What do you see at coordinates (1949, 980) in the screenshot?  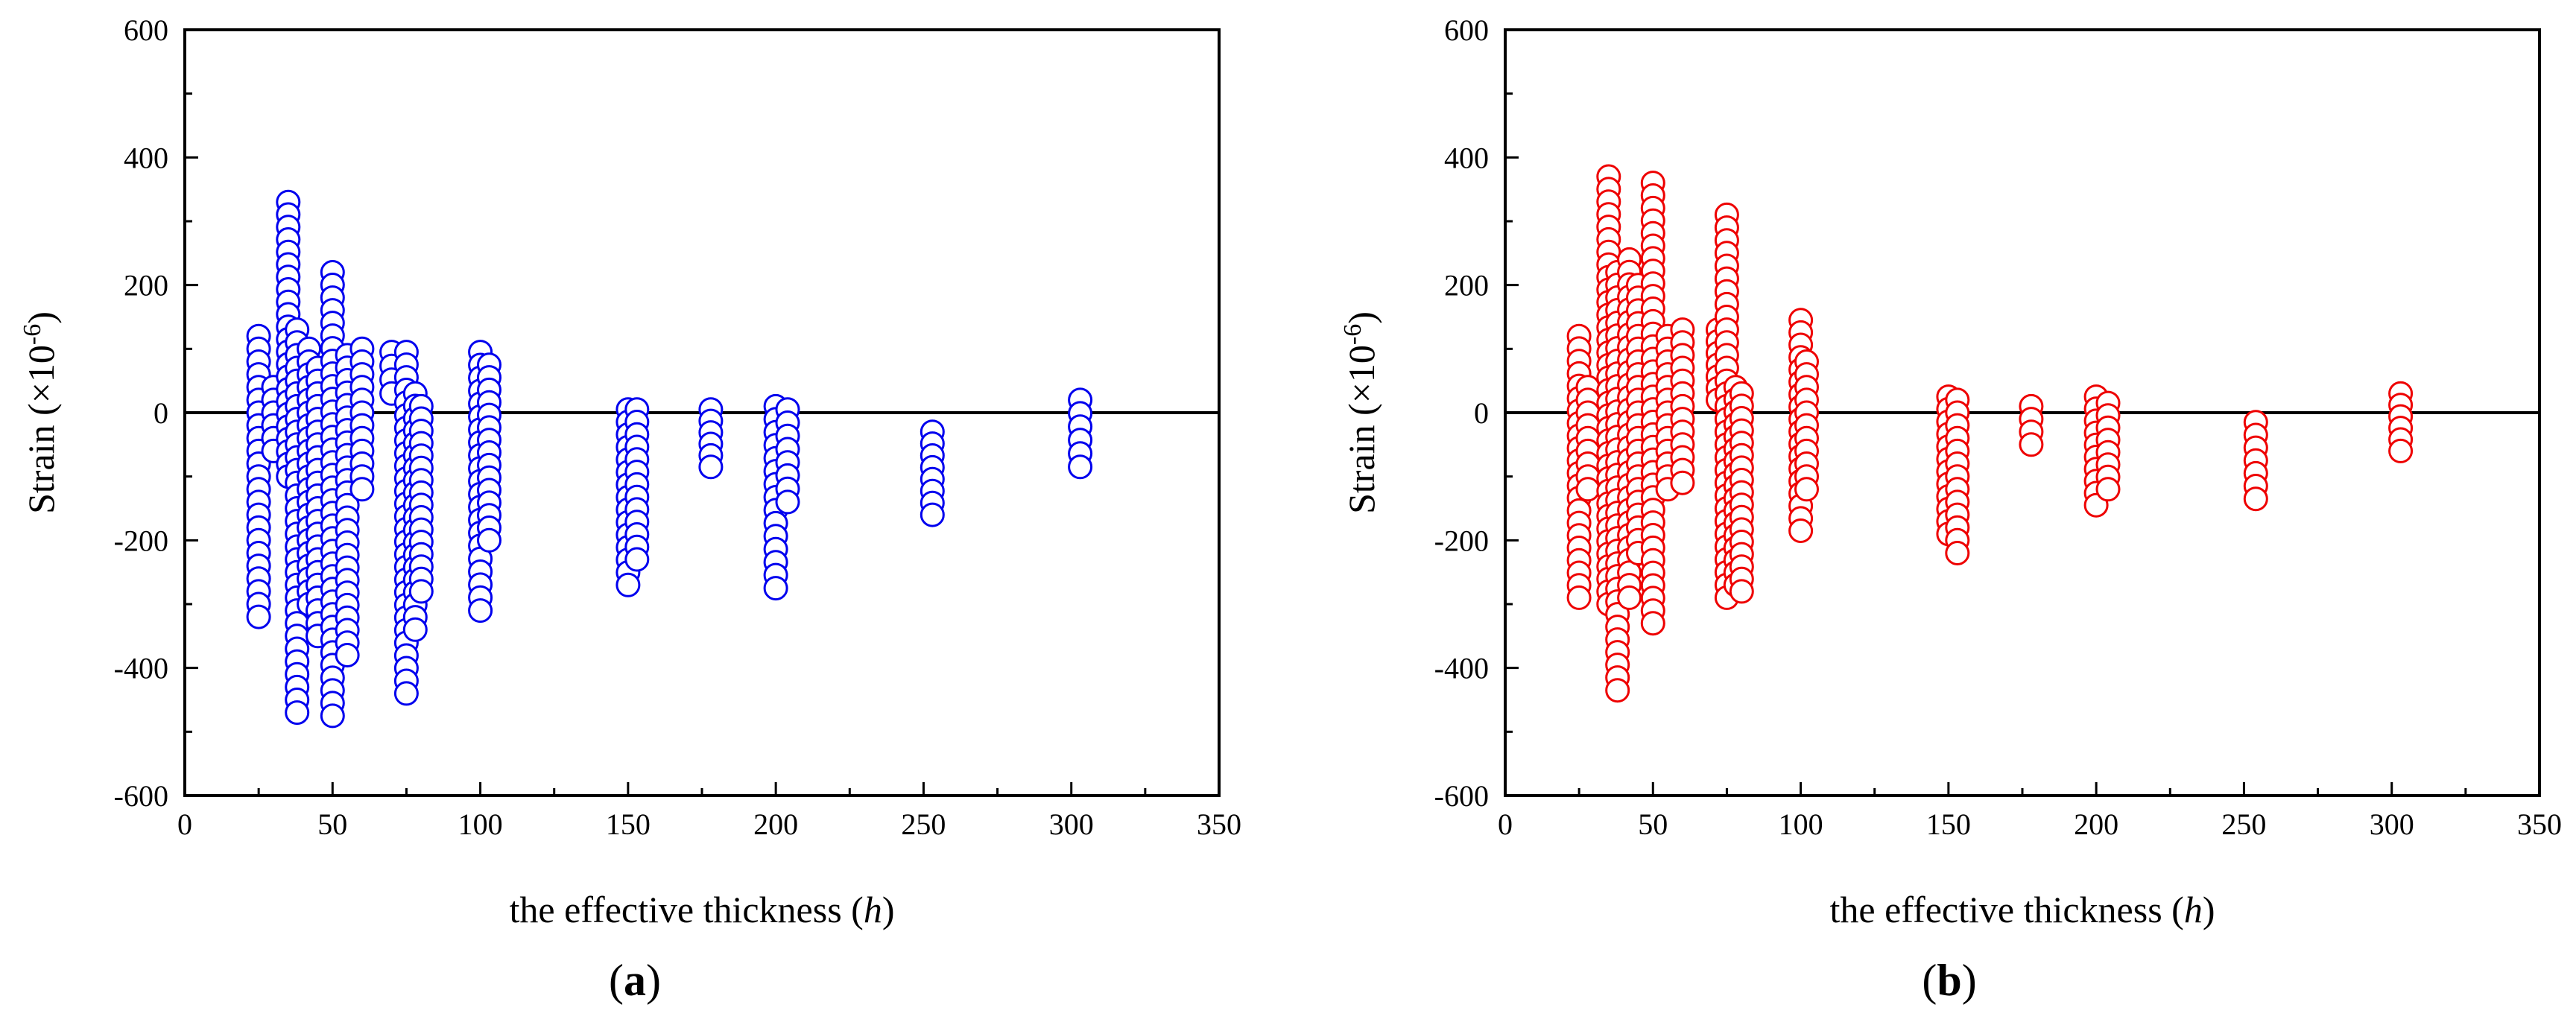 I see `panel-label: (b)` at bounding box center [1949, 980].